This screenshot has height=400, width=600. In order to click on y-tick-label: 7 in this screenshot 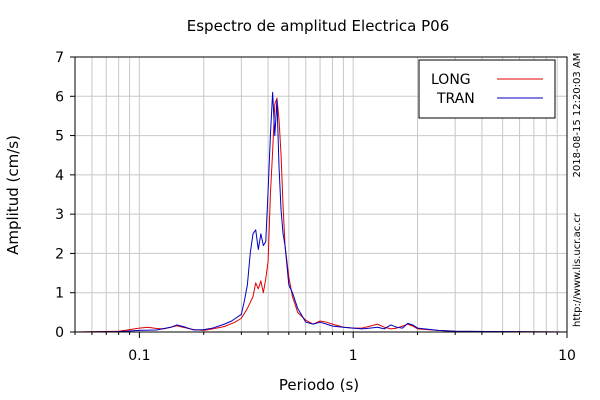, I will do `click(59, 58)`.